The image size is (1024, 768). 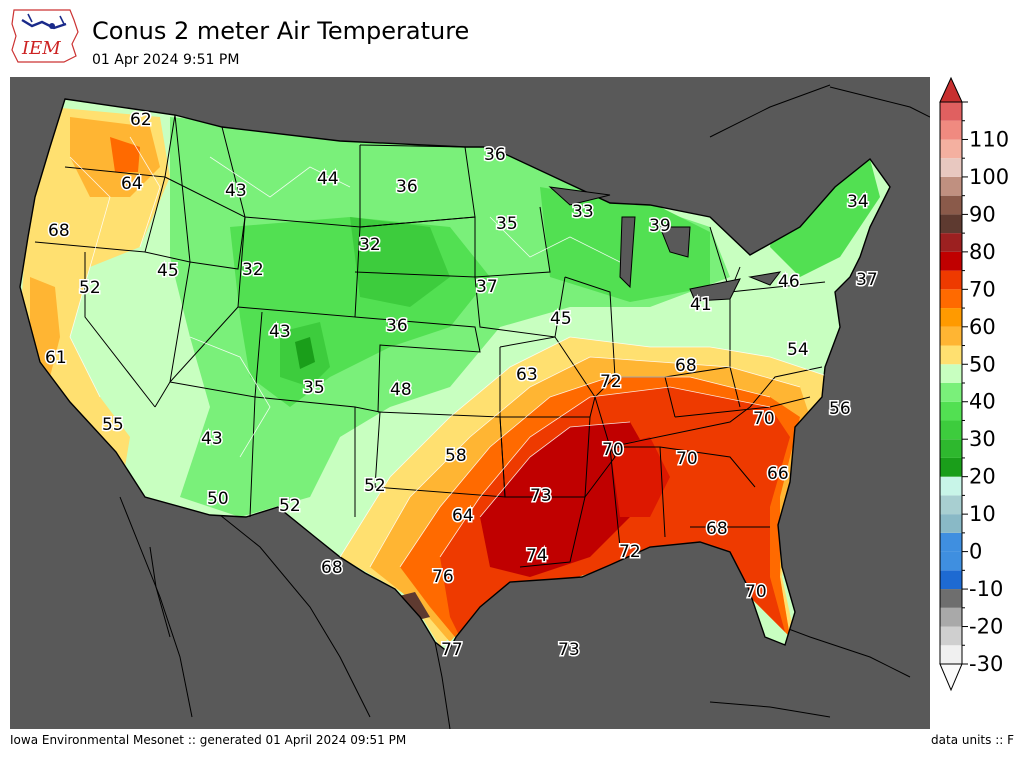 What do you see at coordinates (370, 245) in the screenshot?
I see `label-32-south-dakota: 32` at bounding box center [370, 245].